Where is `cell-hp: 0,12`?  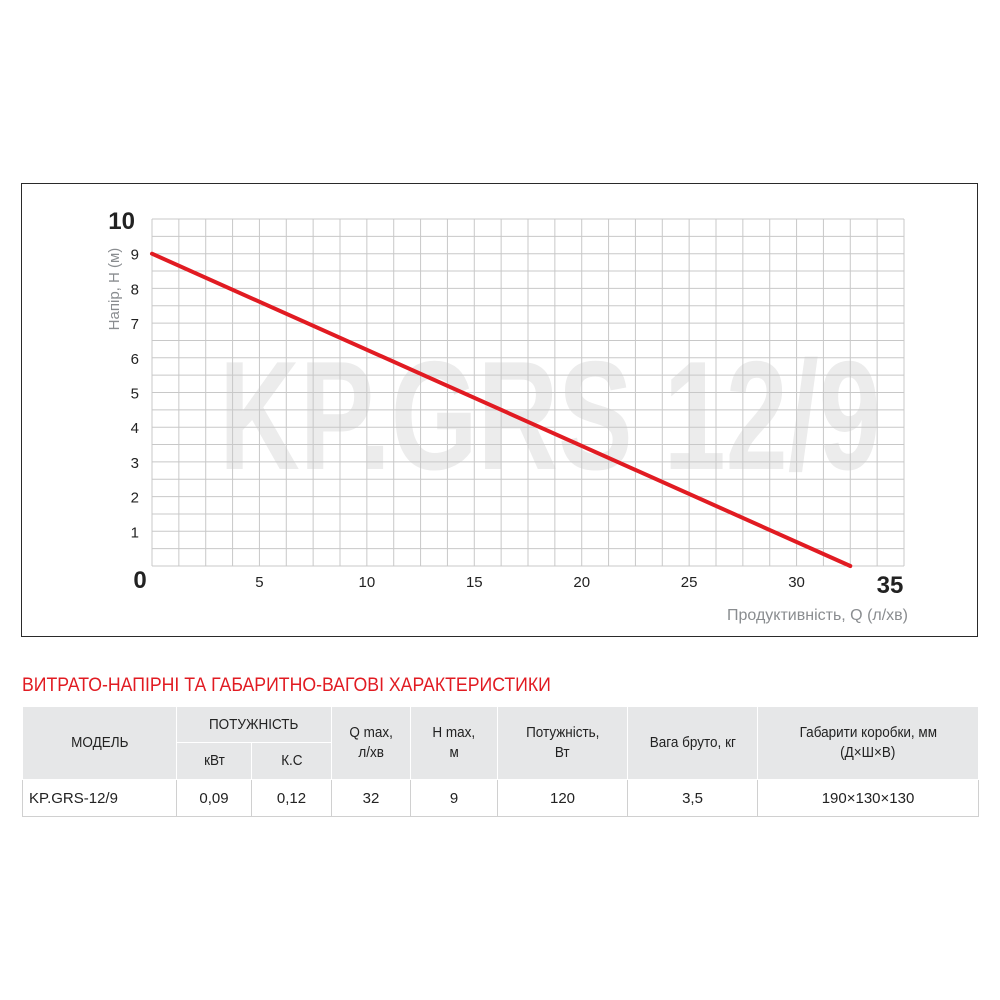
cell-hp: 0,12 is located at coordinates (291, 798).